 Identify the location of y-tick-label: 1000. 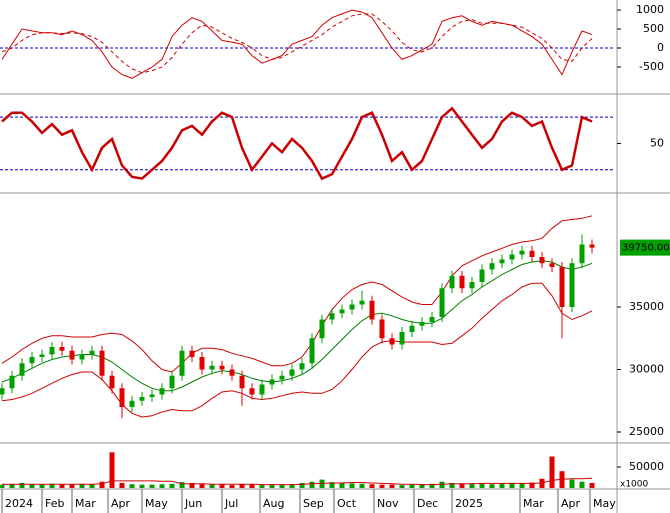
(650, 9).